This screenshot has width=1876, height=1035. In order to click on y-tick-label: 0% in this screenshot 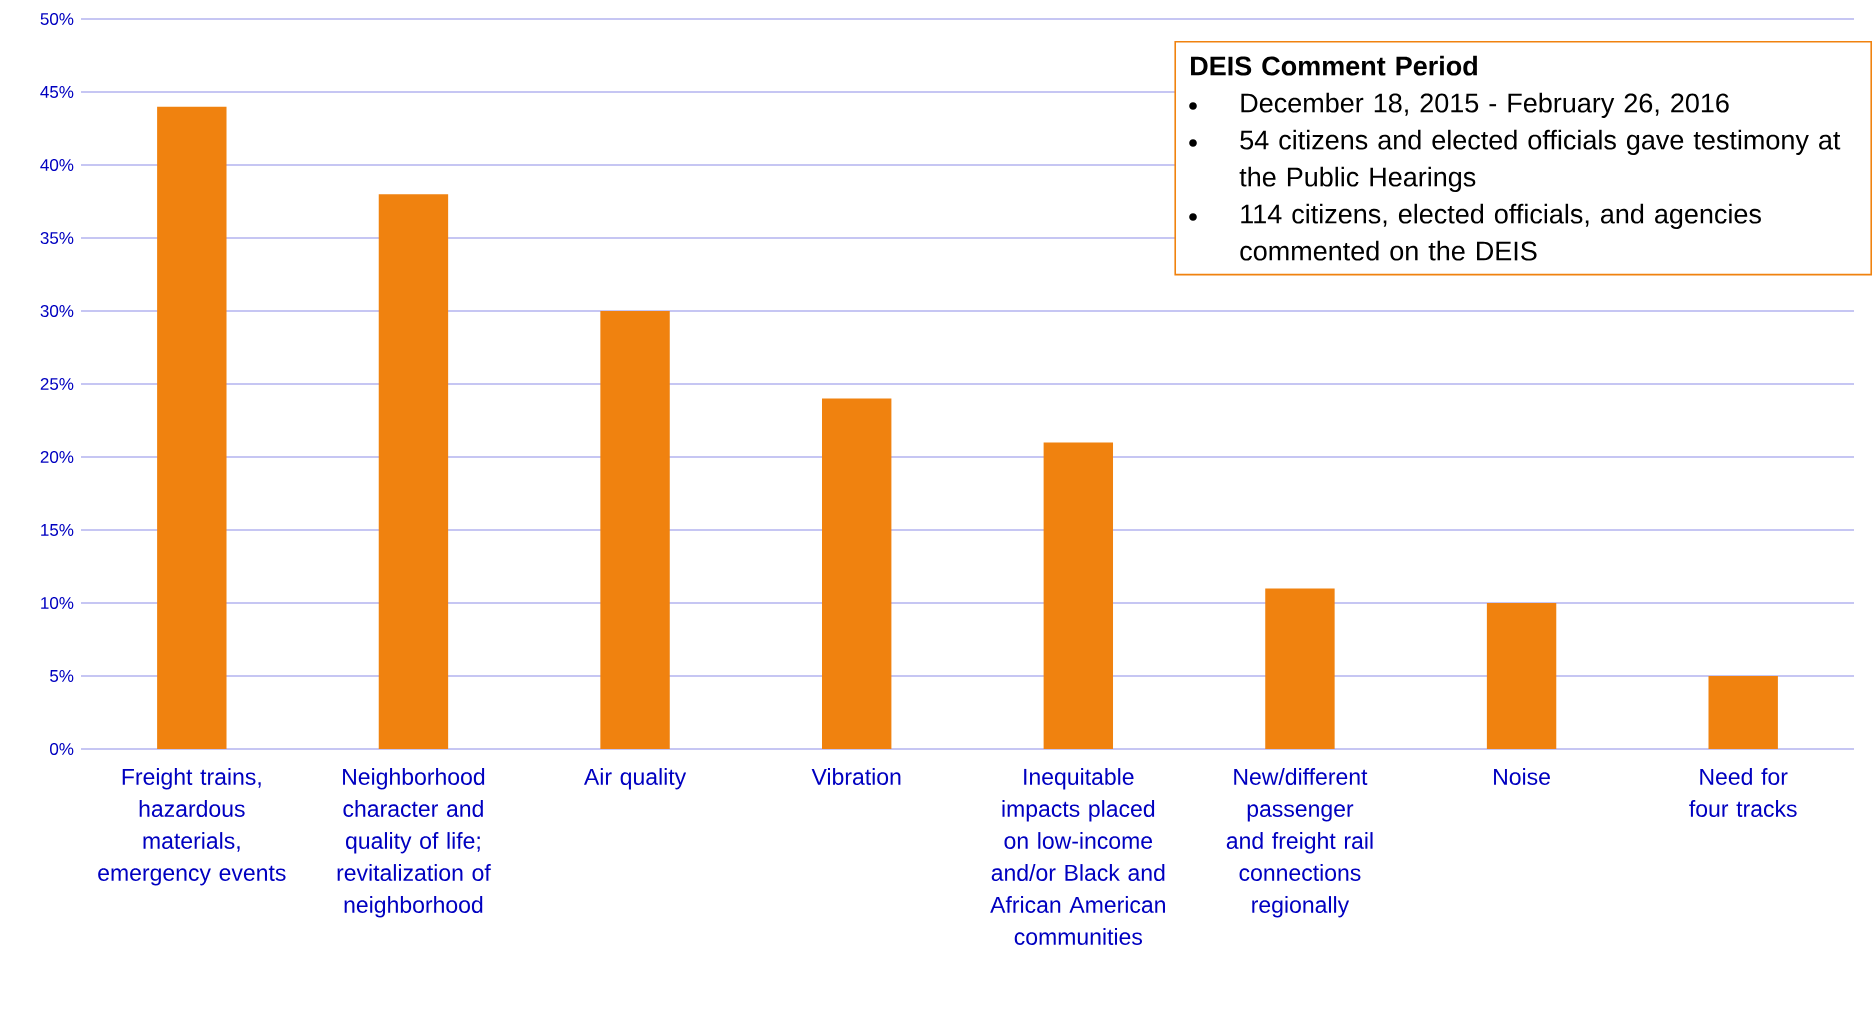, I will do `click(62, 749)`.